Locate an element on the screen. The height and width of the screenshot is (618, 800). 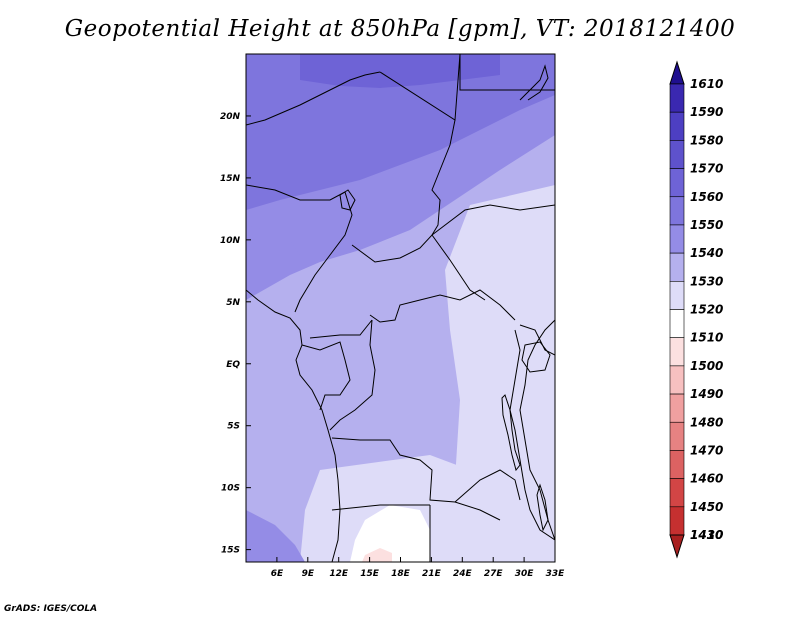
colorbar-label: 1480 is located at coordinates (706, 422).